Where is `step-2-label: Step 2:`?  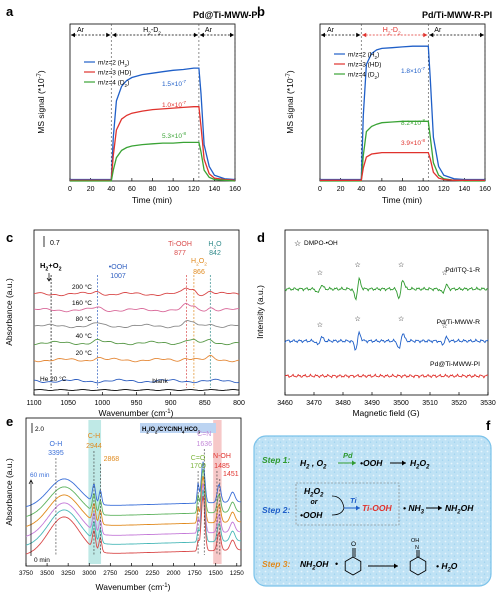
step-2-label: Step 2: is located at coordinates (276, 510).